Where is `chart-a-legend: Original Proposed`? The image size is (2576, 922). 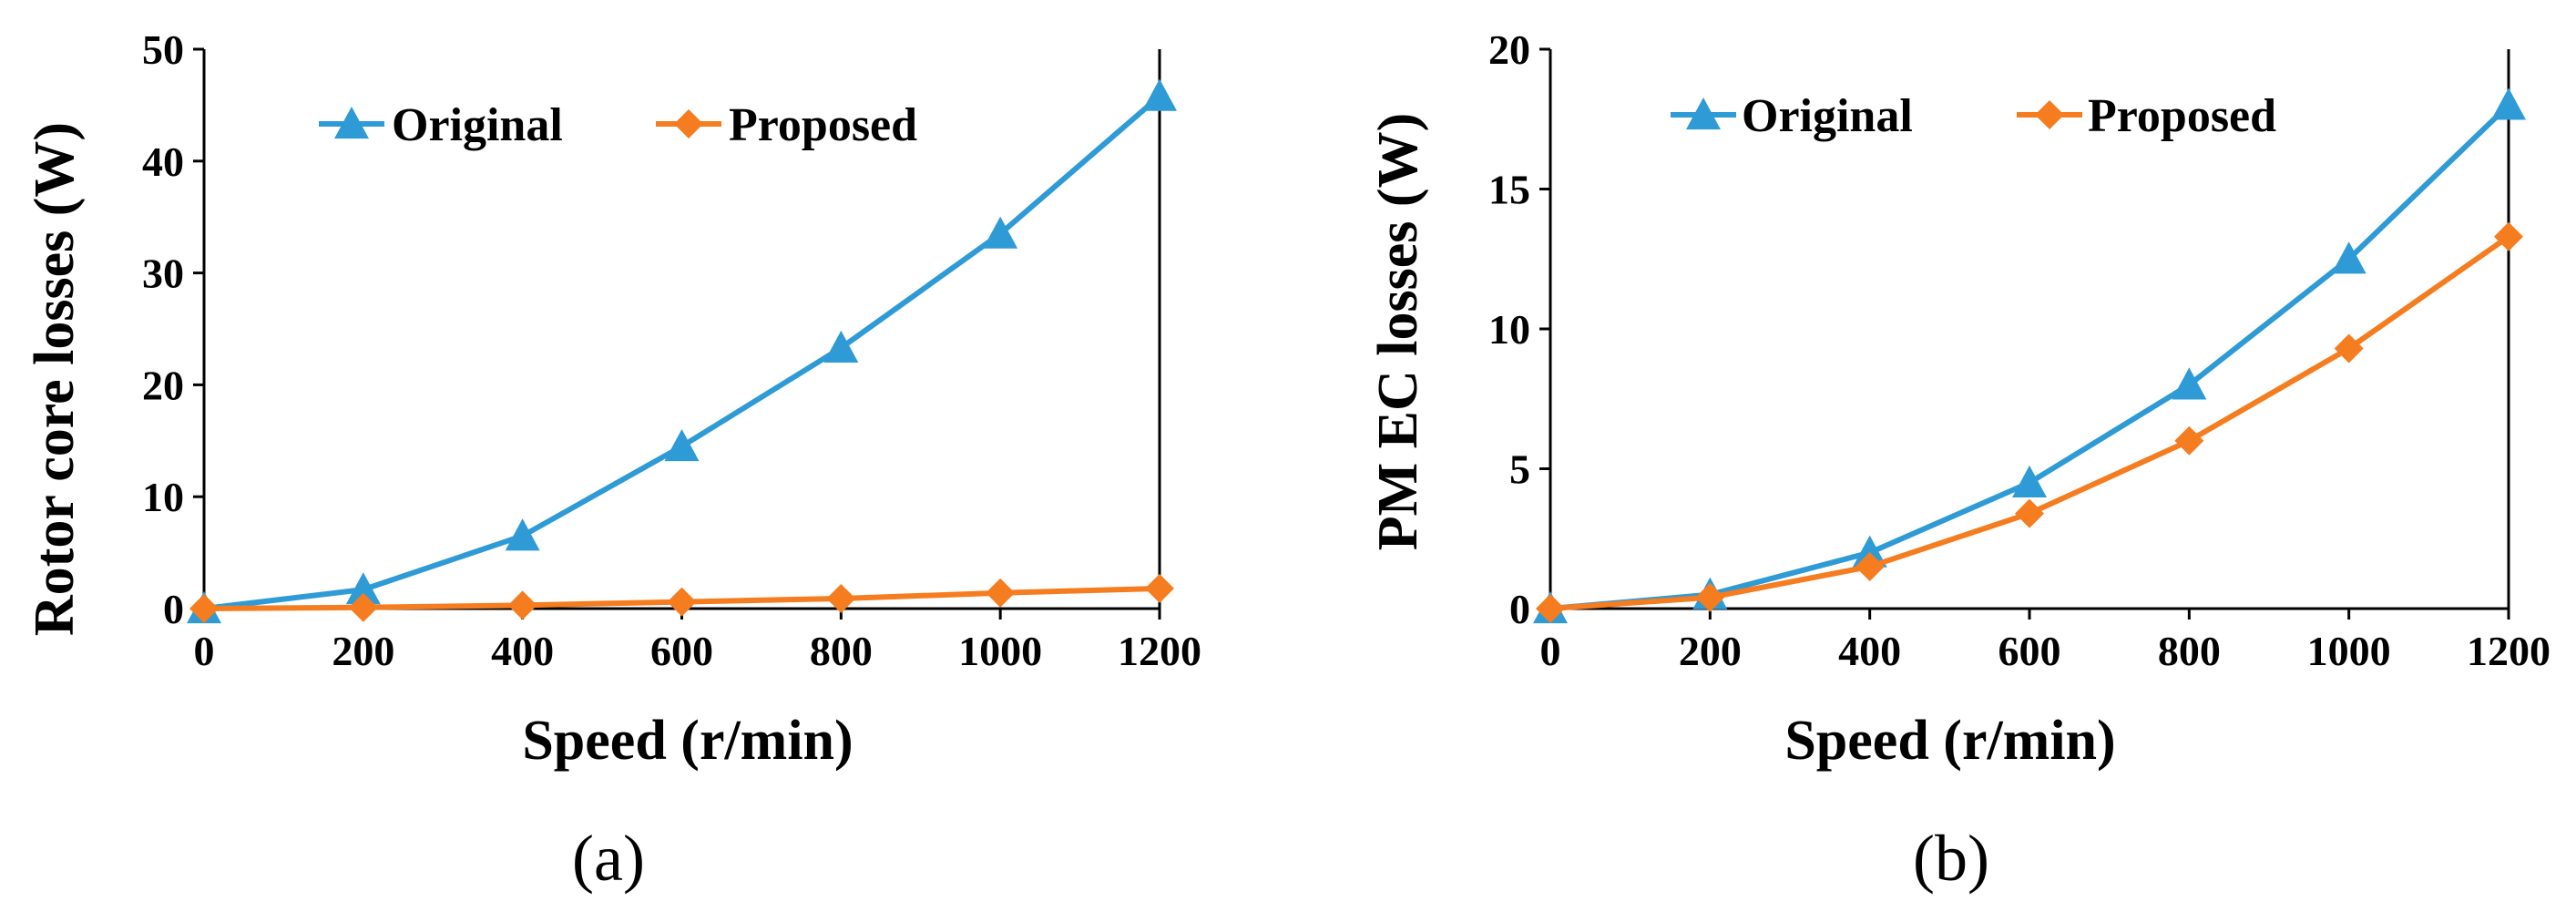
chart-a-legend: Original Proposed is located at coordinates (618, 125).